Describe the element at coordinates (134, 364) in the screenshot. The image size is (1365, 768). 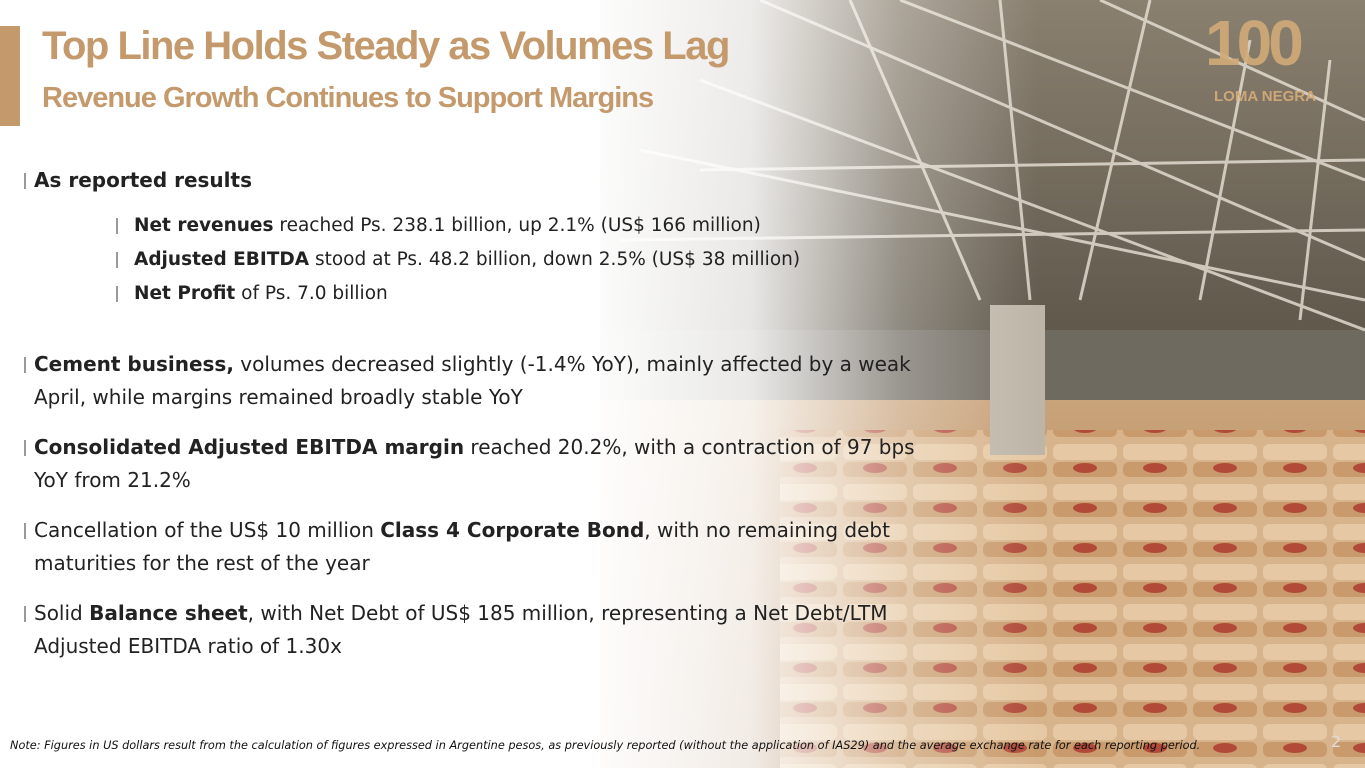
I see `bullet-text: Cement business,` at that location.